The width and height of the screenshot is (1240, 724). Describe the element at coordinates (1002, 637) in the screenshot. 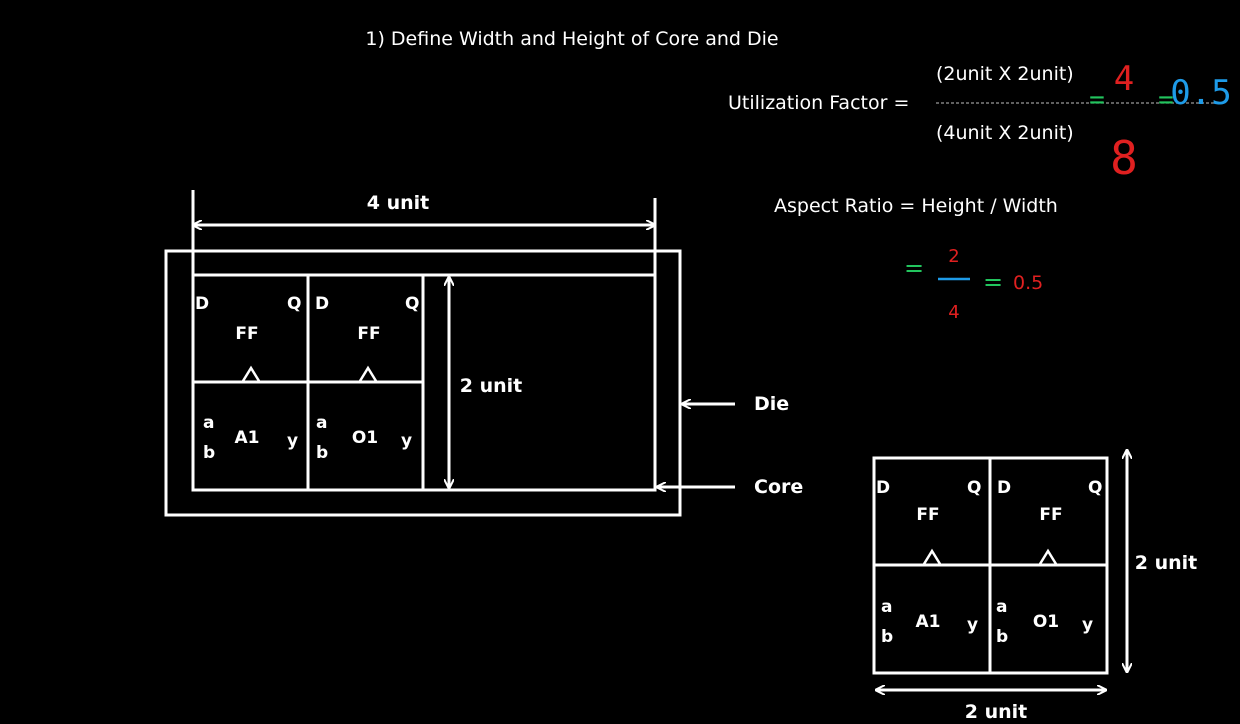

I see `small-or-b-pin: b` at that location.